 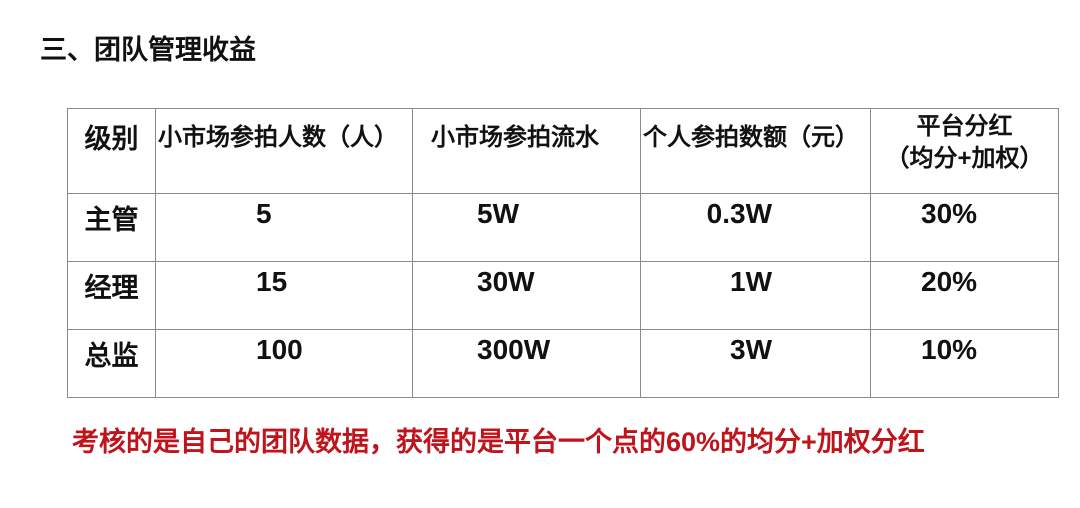 What do you see at coordinates (148, 50) in the screenshot?
I see `section-title: 三、团队管理收益` at bounding box center [148, 50].